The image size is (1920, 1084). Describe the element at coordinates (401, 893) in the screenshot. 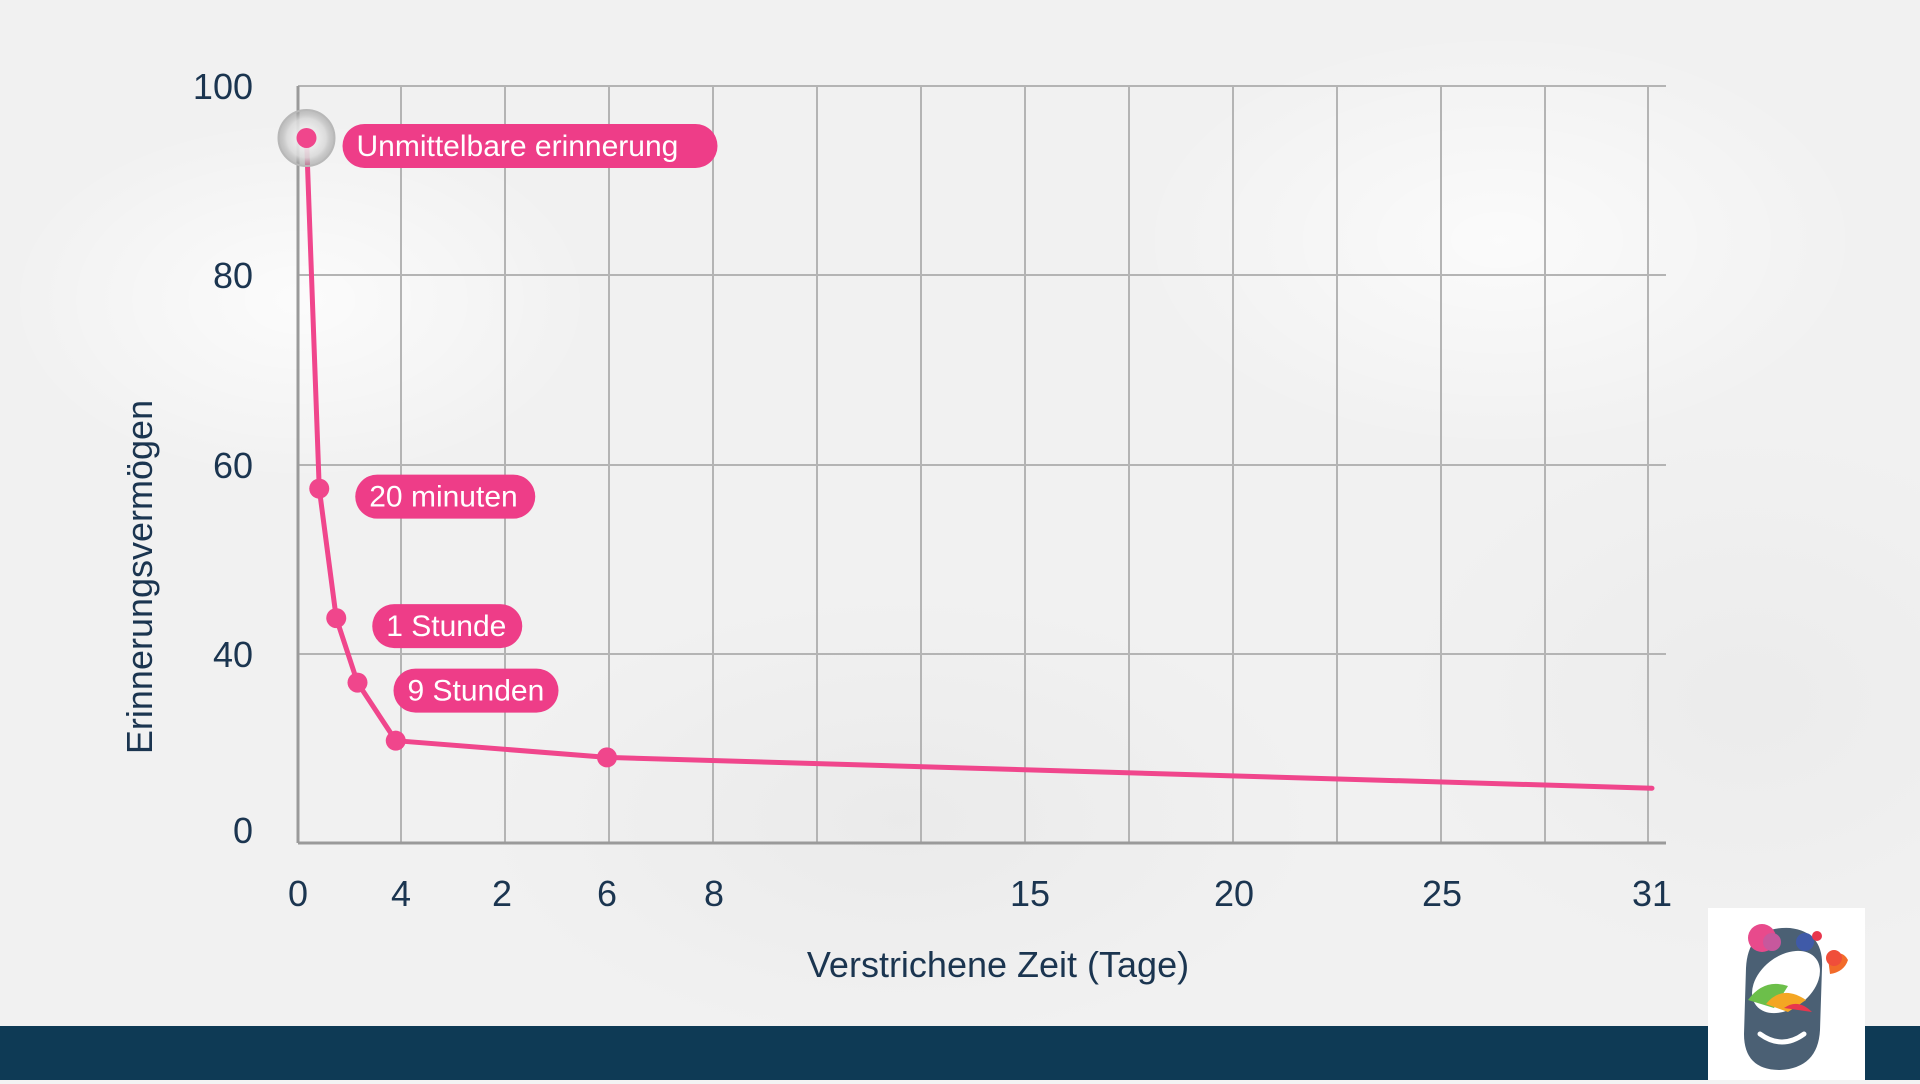

I see `x-tick-label: 4` at that location.